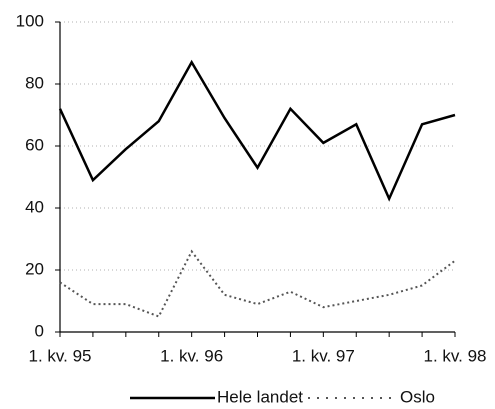 The height and width of the screenshot is (409, 495). What do you see at coordinates (34, 268) in the screenshot?
I see `y-tick-label: 20` at bounding box center [34, 268].